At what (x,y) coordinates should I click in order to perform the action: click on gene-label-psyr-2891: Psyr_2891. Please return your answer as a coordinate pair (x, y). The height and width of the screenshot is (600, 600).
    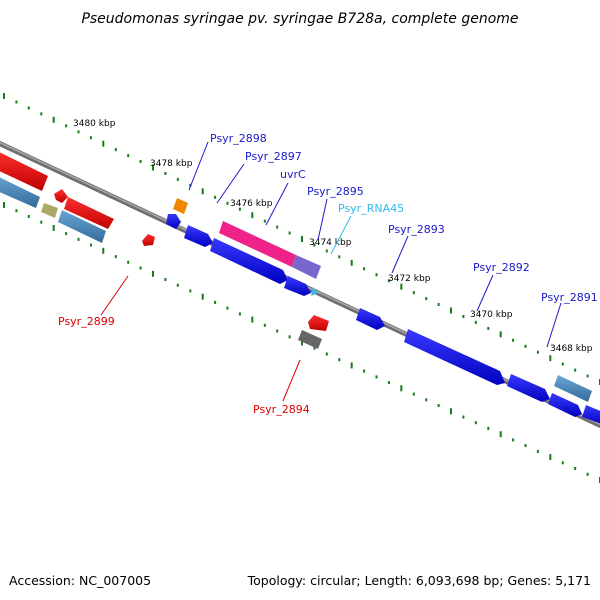
    Looking at the image, I should click on (569, 297).